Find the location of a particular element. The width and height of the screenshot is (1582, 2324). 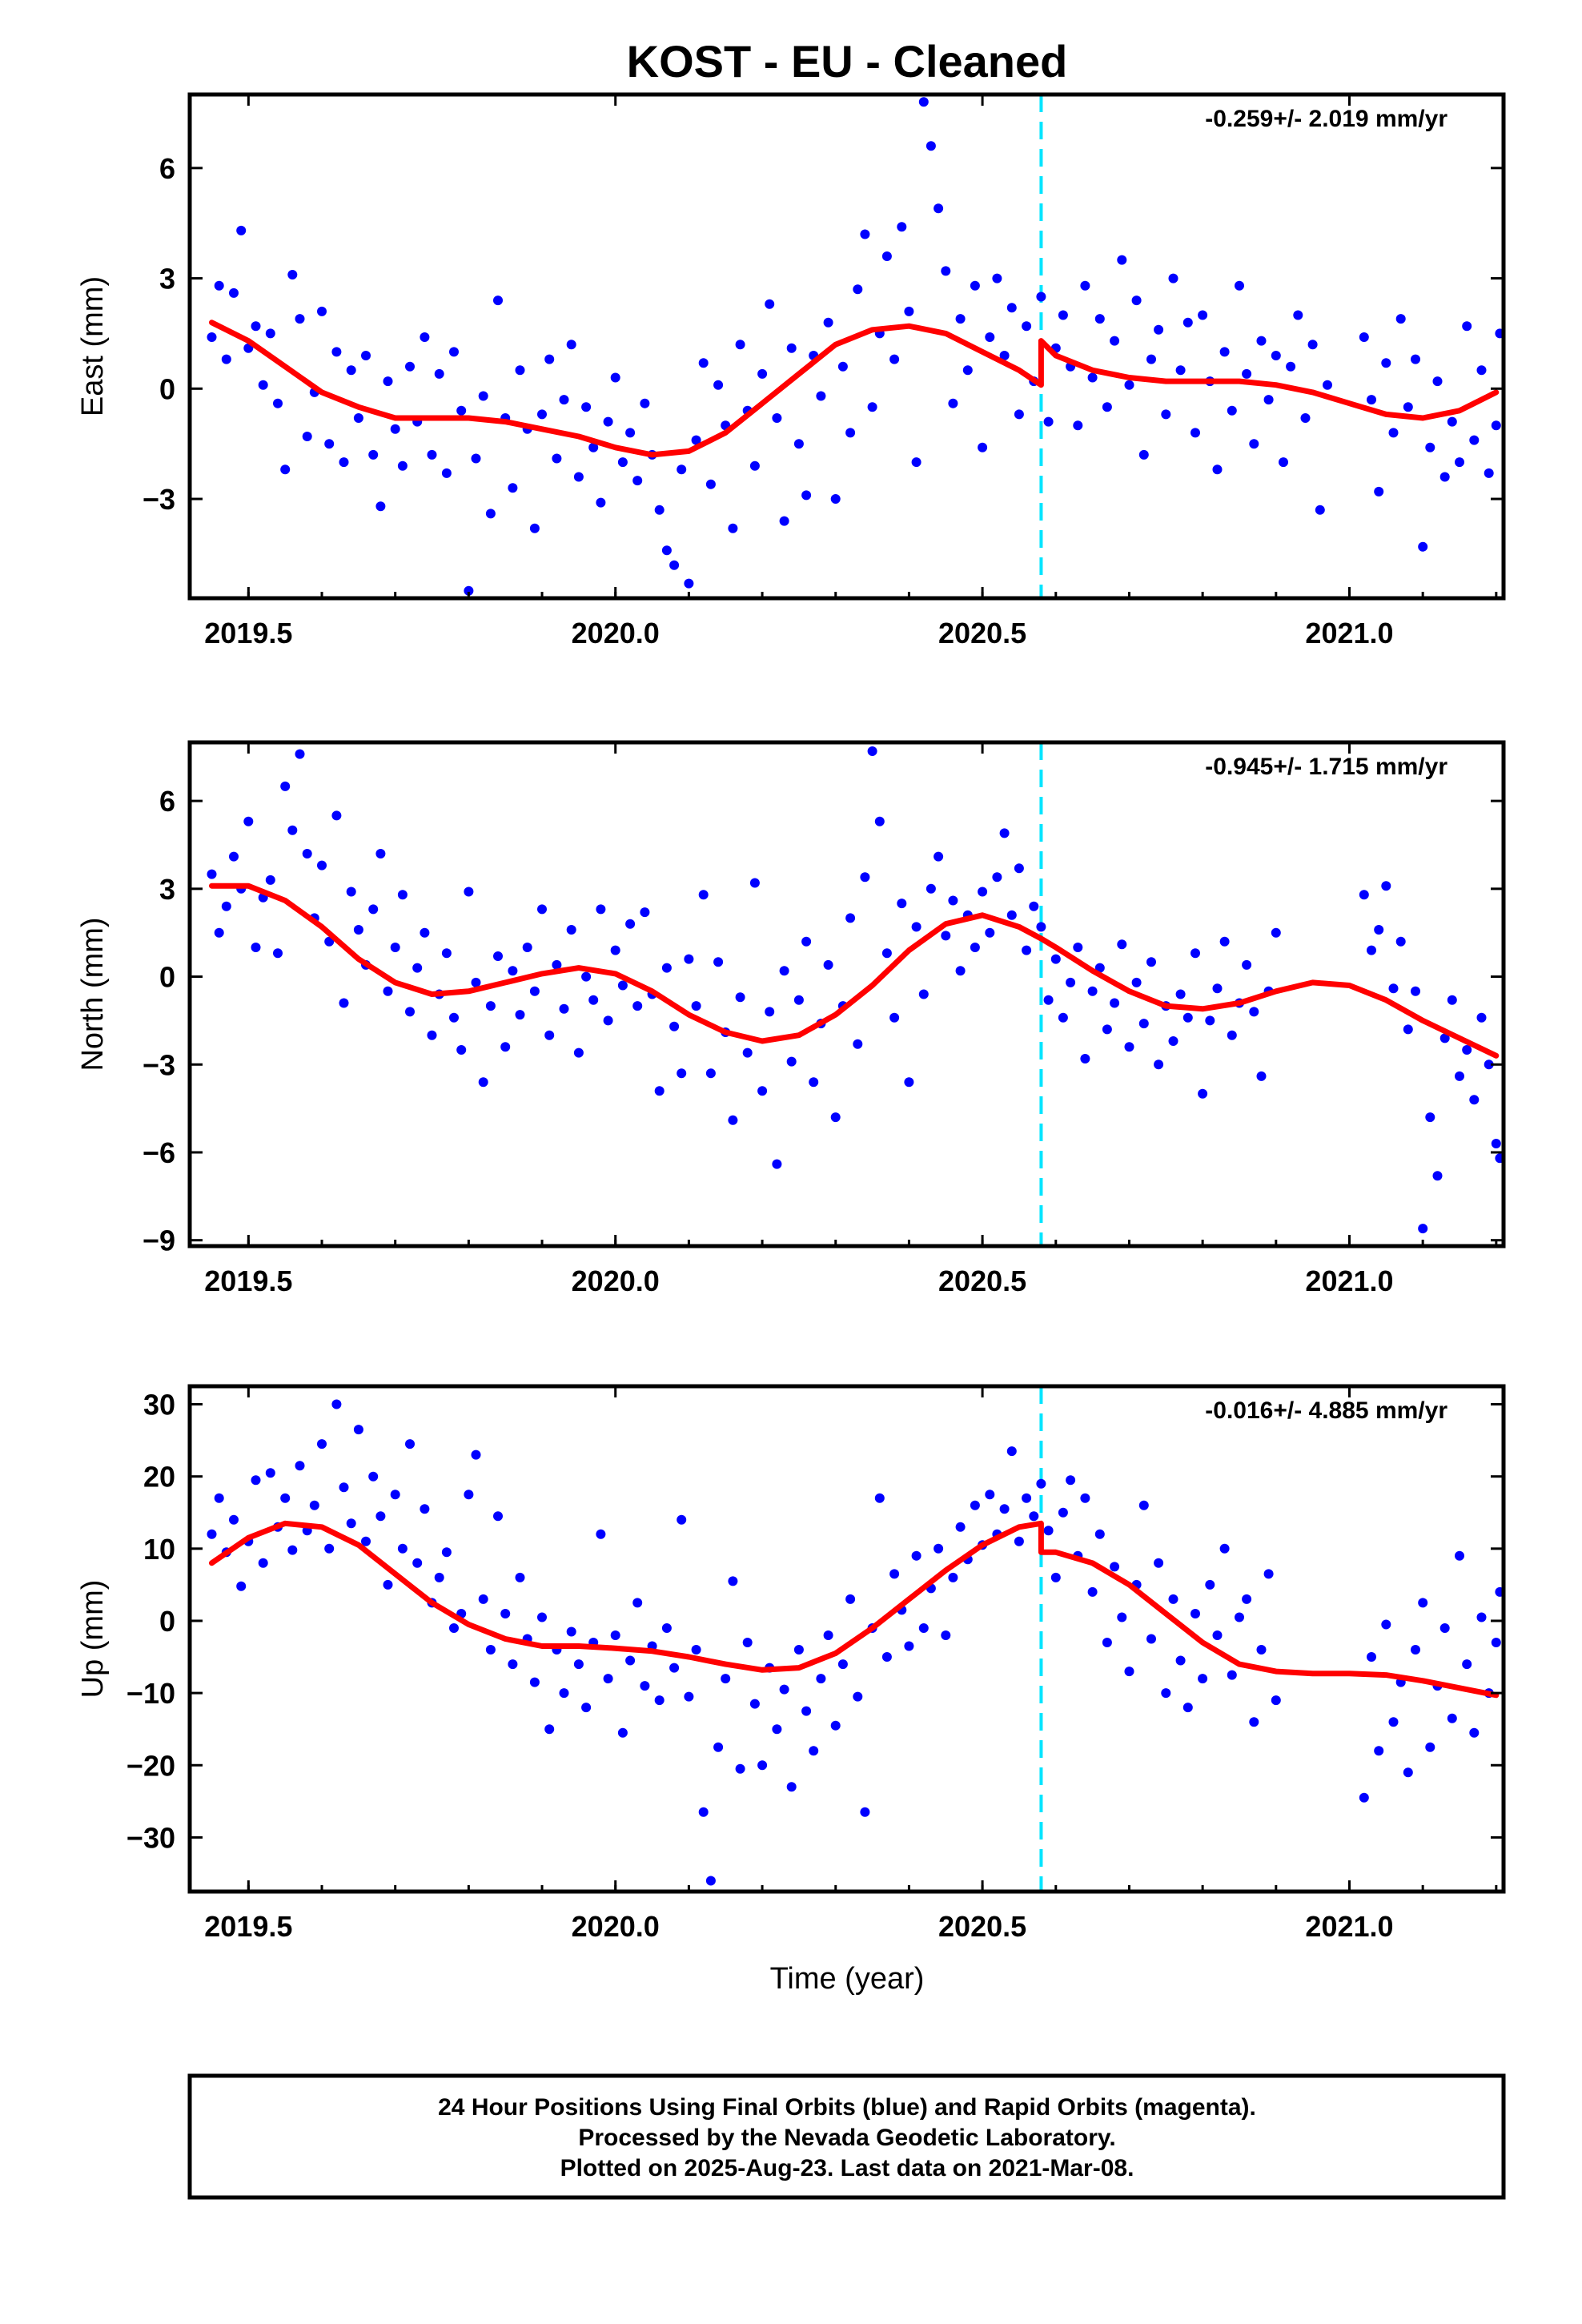

chart-title: KOST - EU - Cleaned is located at coordinates (847, 61).